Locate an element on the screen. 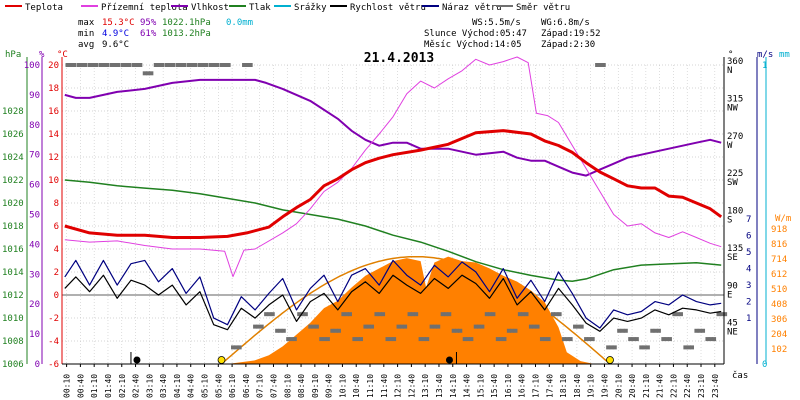 Image resolution: width=800 pixels, height=400 pixels. tick-label-time: 13:40 is located at coordinates (439, 386).